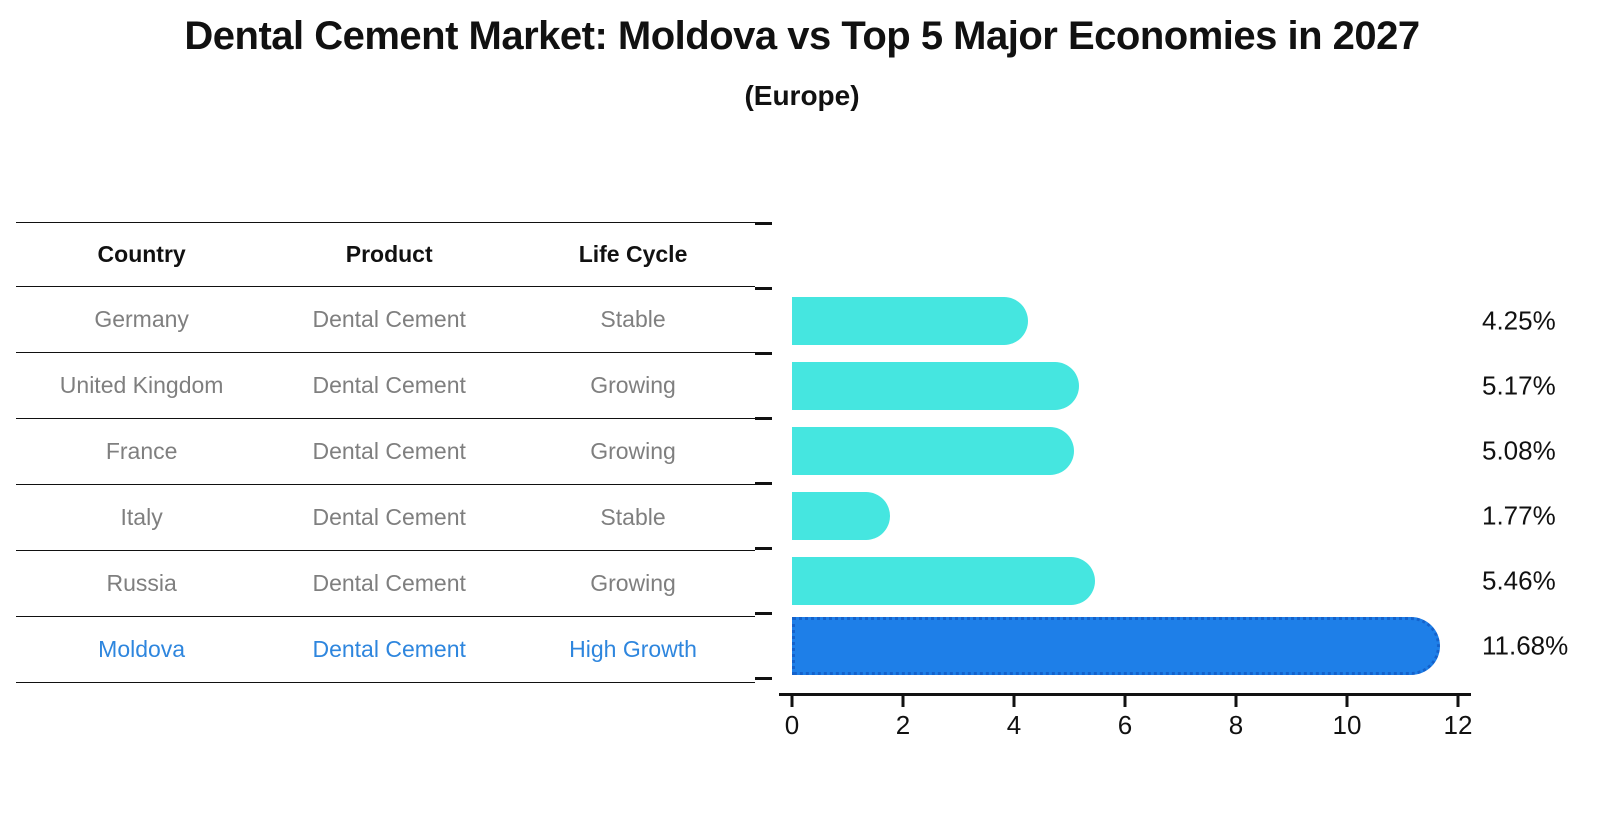 The image size is (1604, 823). I want to click on column-header-life-cycle: Life Cycle, so click(633, 254).